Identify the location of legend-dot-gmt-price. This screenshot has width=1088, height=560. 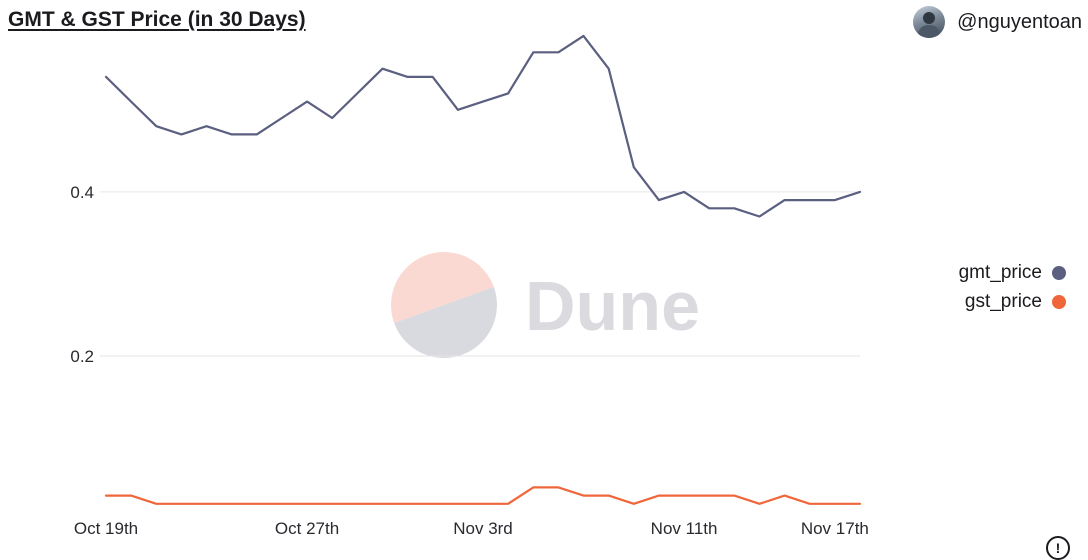
(1059, 273).